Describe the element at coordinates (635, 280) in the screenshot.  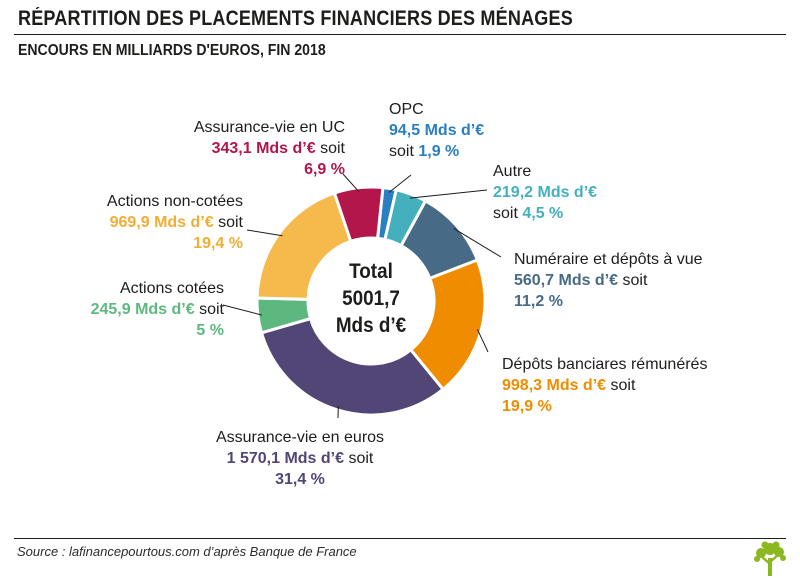
I see `label-numeraire-soit: soit` at that location.